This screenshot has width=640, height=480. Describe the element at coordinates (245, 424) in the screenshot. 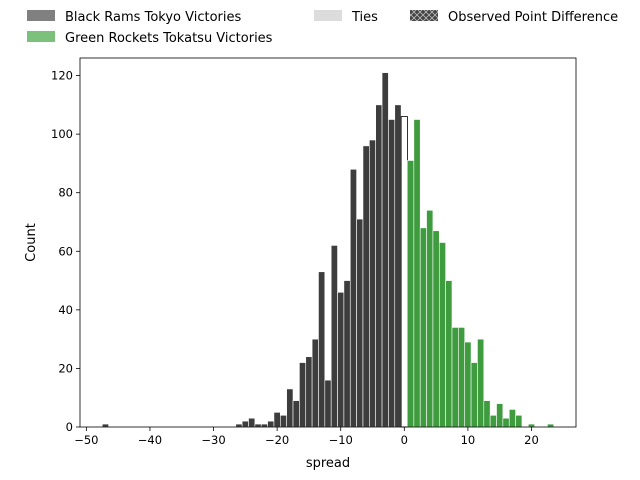

I see `bar-black-rams--25` at that location.